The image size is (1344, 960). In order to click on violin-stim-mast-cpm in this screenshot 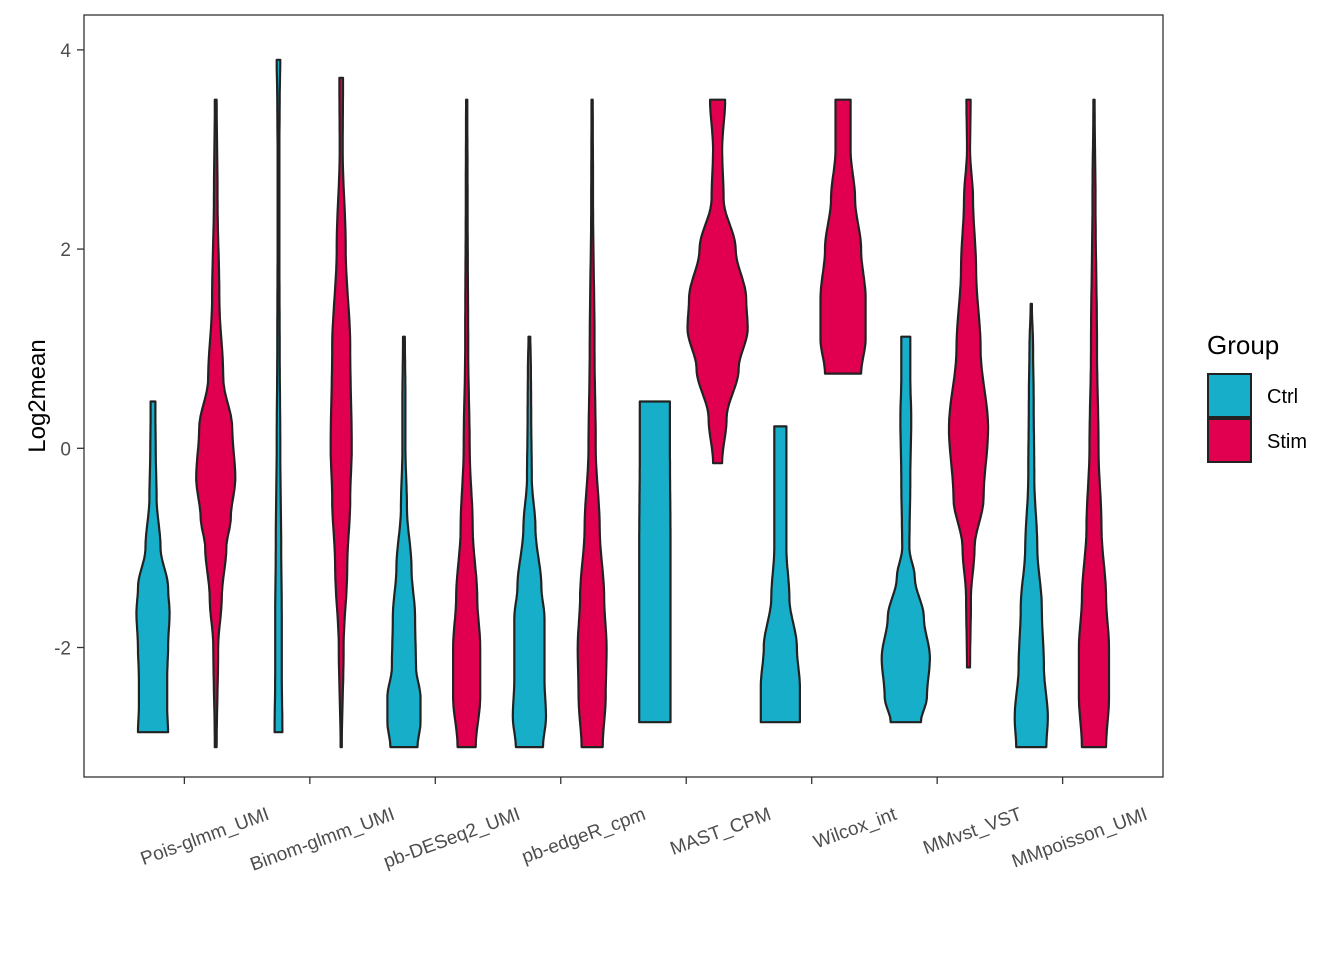, I will do `click(717, 281)`.